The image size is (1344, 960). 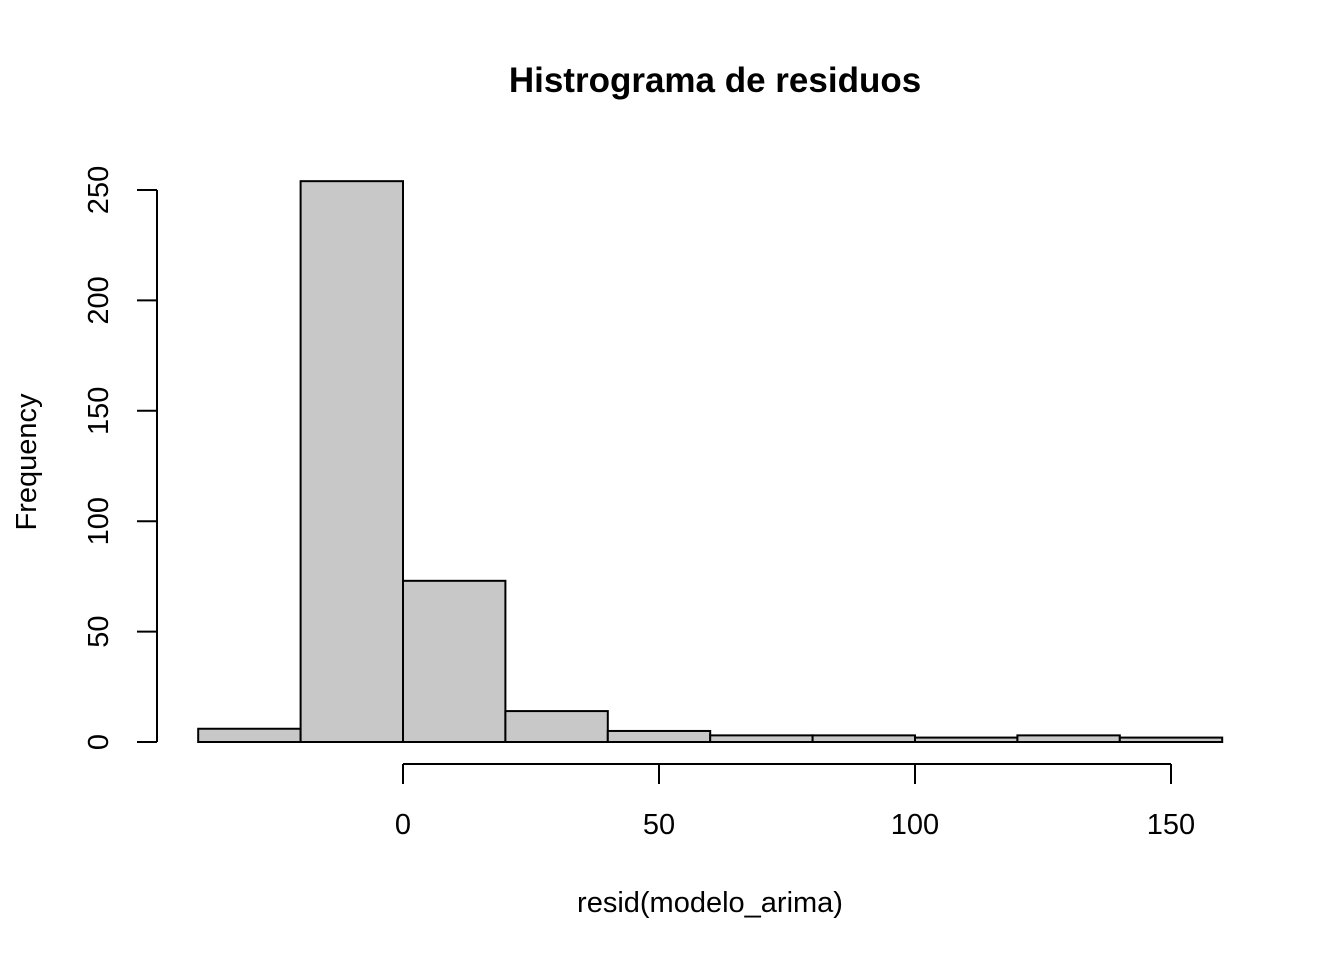 What do you see at coordinates (710, 903) in the screenshot?
I see `x-axis-label: resid(modelo_arima)` at bounding box center [710, 903].